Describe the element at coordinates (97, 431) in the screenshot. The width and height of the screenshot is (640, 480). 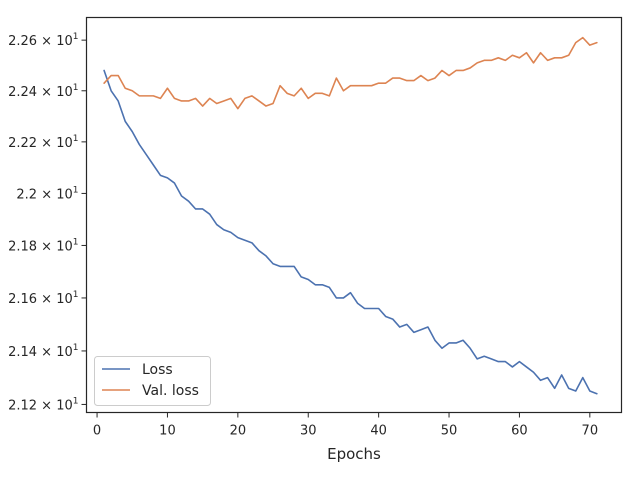
I see `x-tick-label: 0` at that location.